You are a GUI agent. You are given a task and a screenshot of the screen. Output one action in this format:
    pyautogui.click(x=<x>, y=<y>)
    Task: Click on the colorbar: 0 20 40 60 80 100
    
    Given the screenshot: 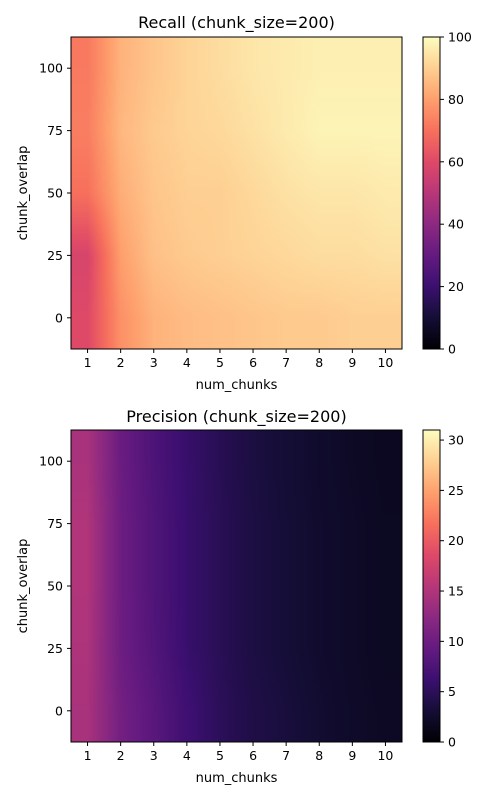 What is the action you would take?
    pyautogui.click(x=447, y=193)
    